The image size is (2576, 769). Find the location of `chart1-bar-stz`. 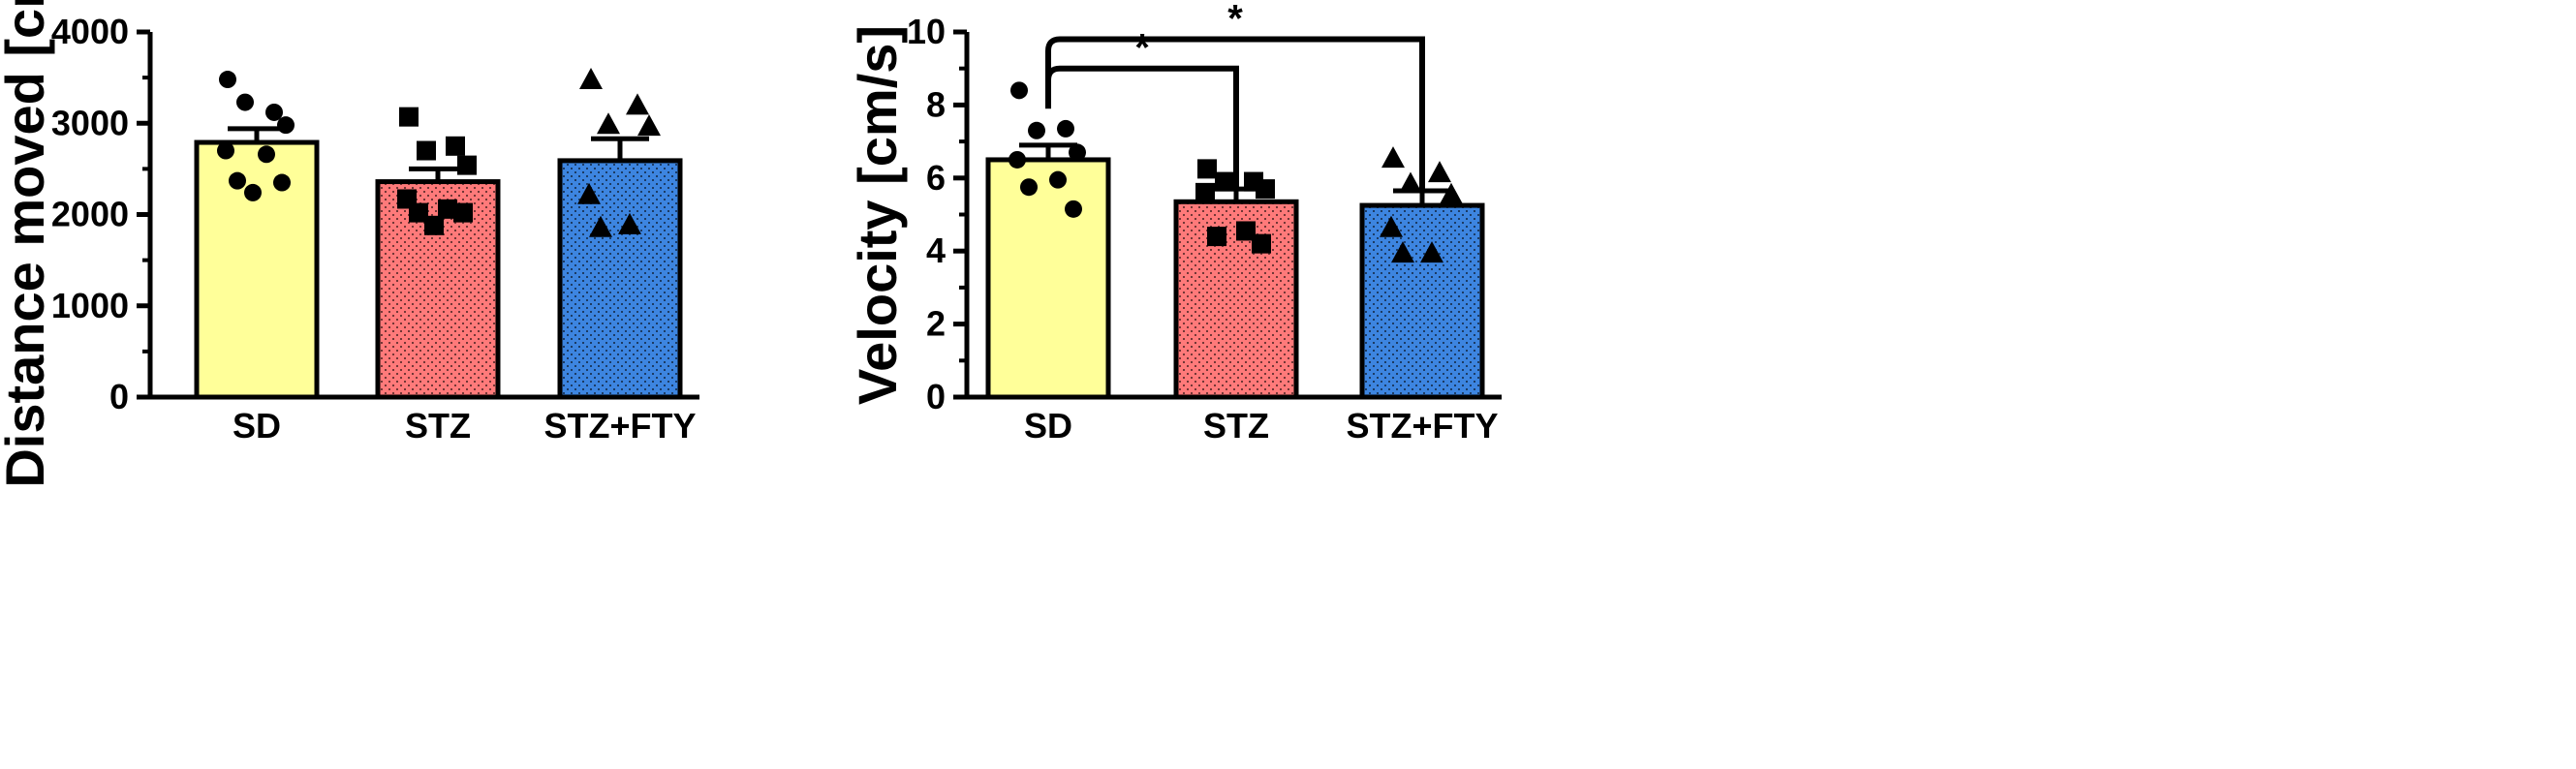

chart1-bar-stz is located at coordinates (438, 289).